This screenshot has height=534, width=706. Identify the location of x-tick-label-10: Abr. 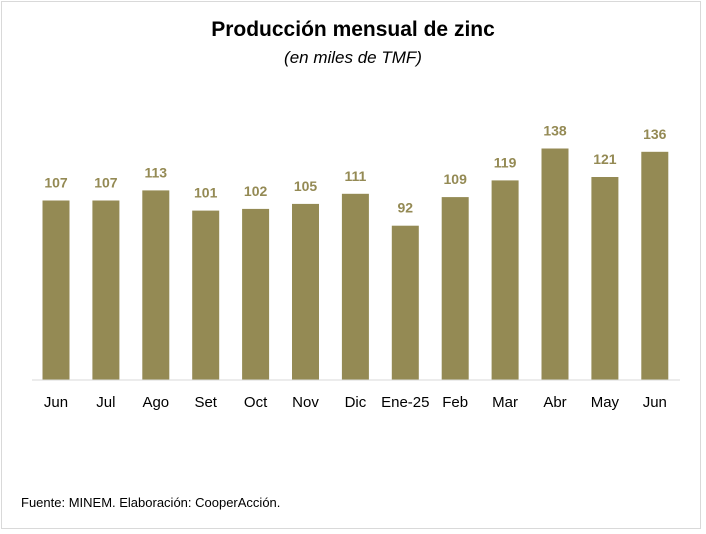
(554, 402).